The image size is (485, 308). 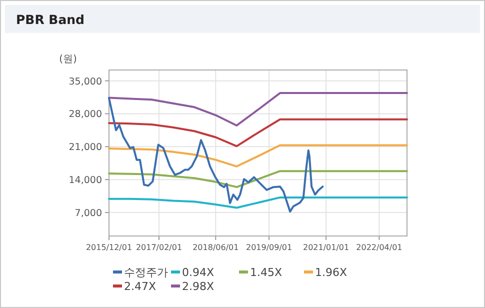 What do you see at coordinates (109, 247) in the screenshot?
I see `x-tick-label: 2015/12/01` at bounding box center [109, 247].